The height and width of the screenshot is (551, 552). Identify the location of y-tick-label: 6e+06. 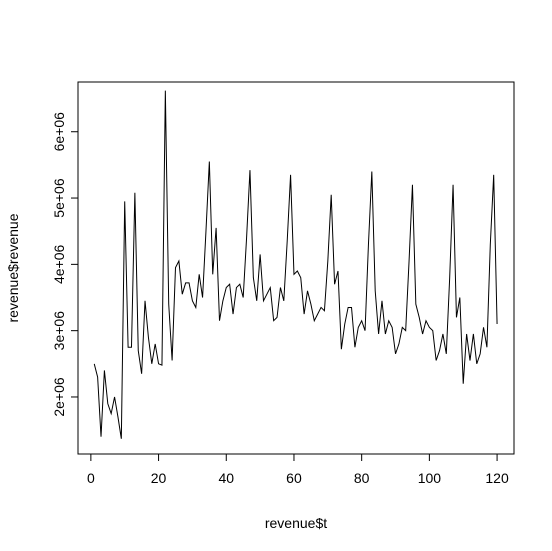
(59, 132).